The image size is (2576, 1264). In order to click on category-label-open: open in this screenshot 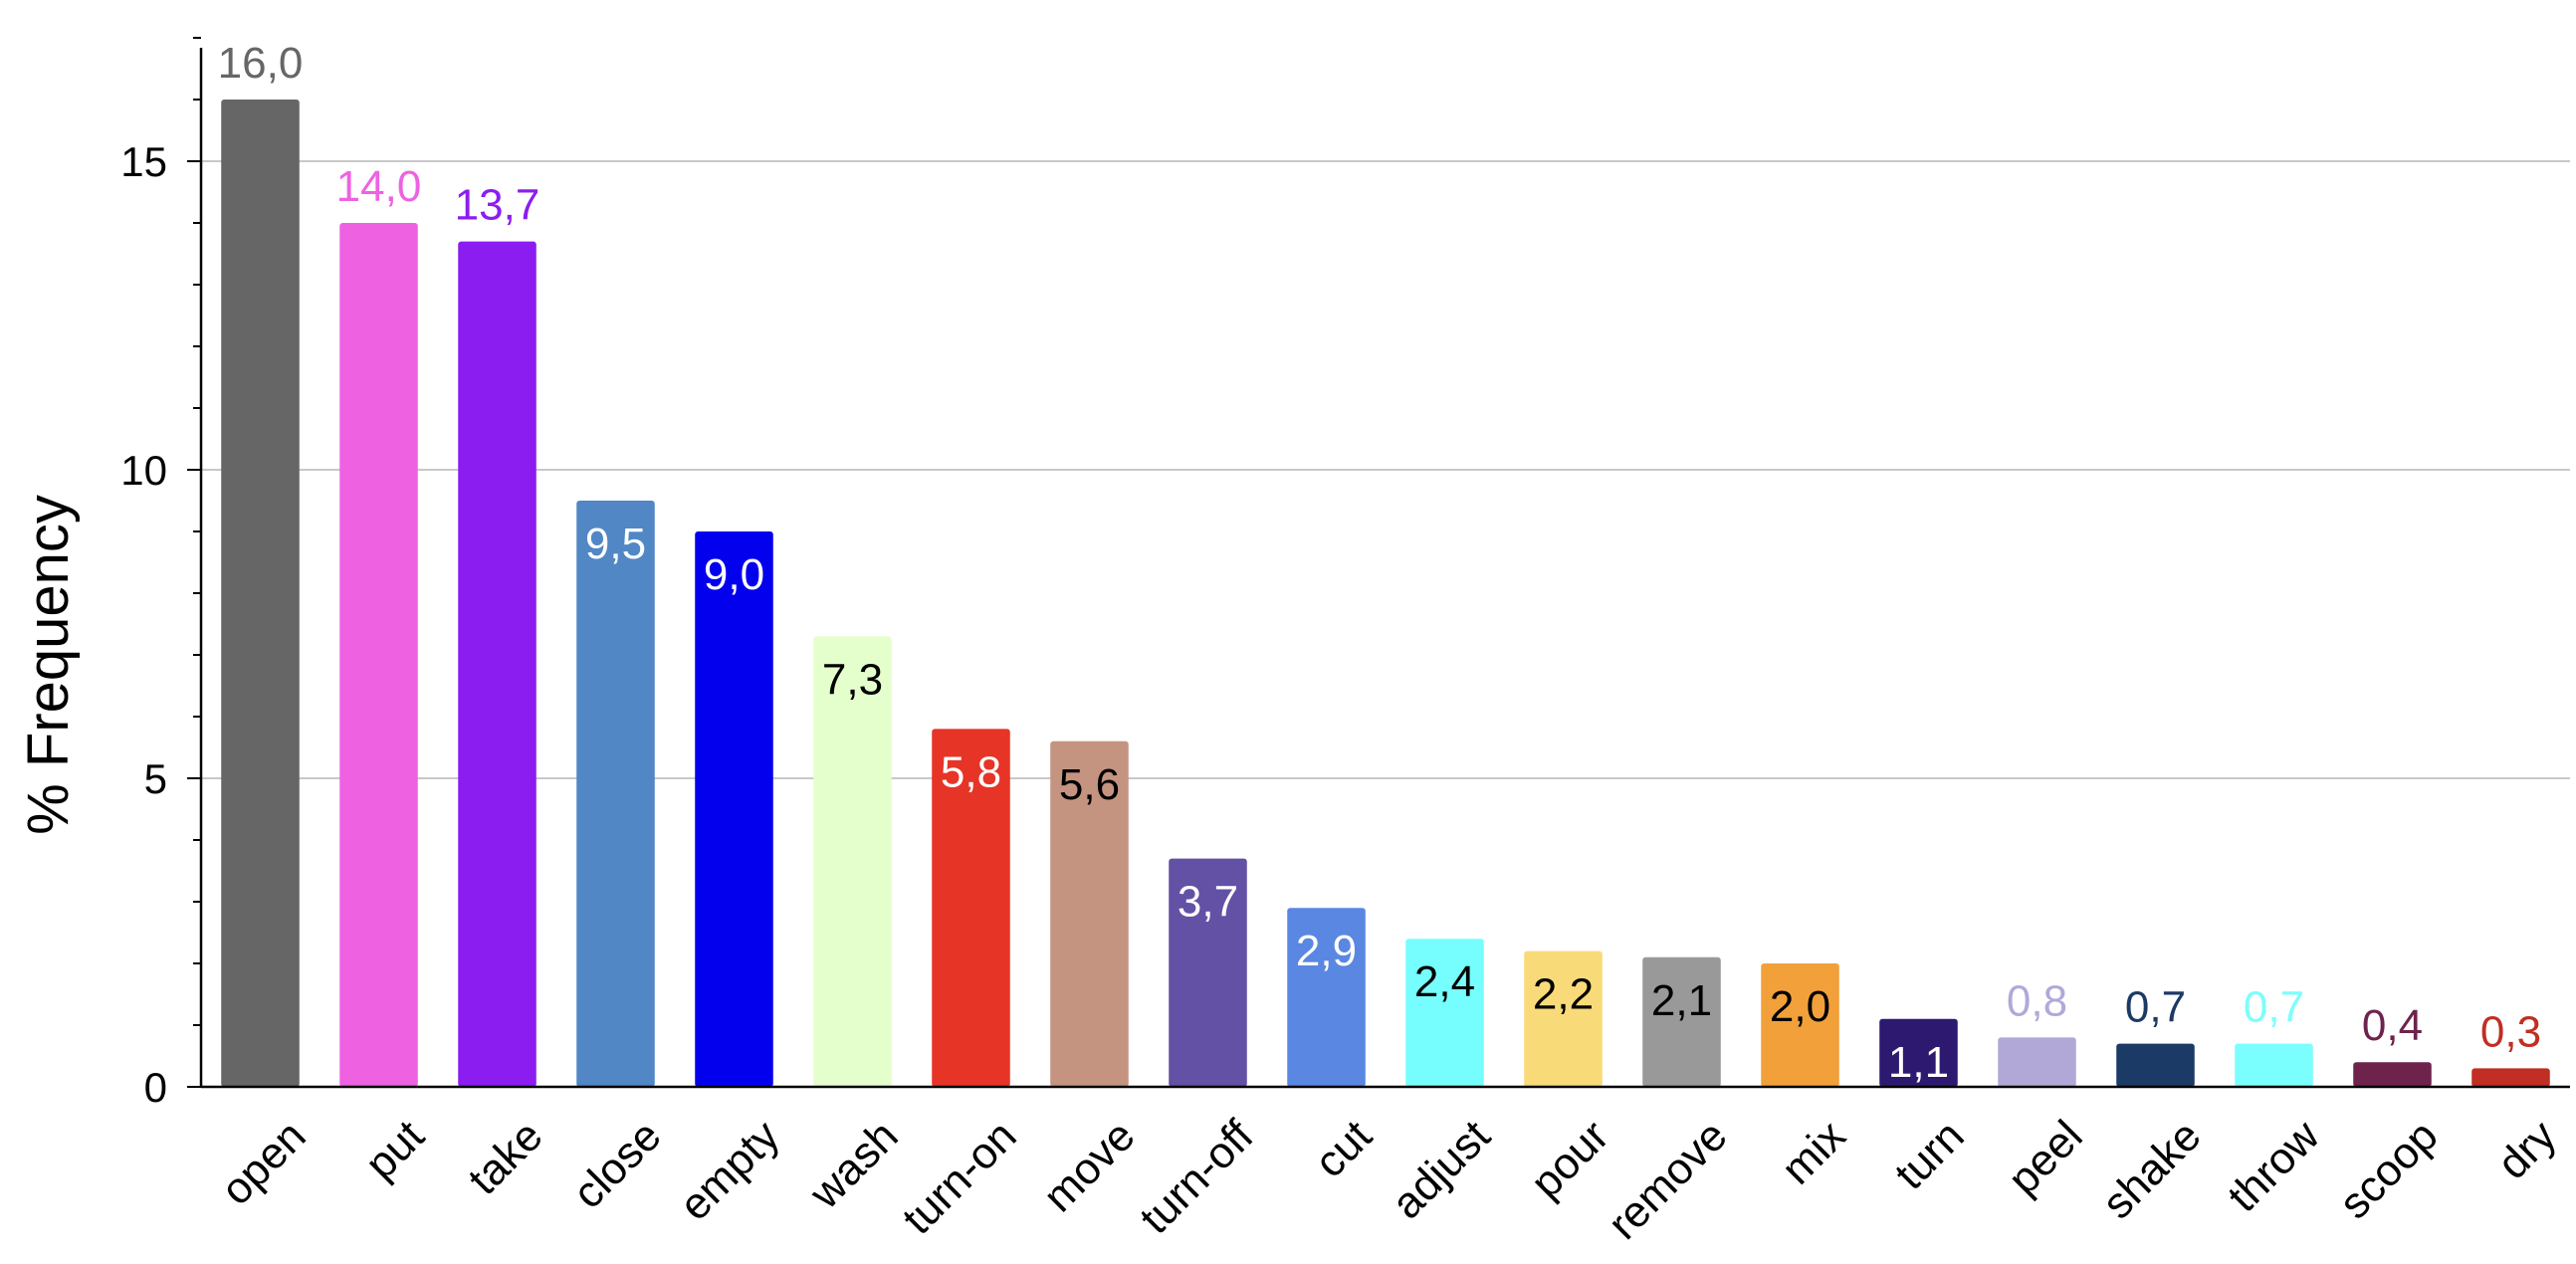, I will do `click(264, 1162)`.